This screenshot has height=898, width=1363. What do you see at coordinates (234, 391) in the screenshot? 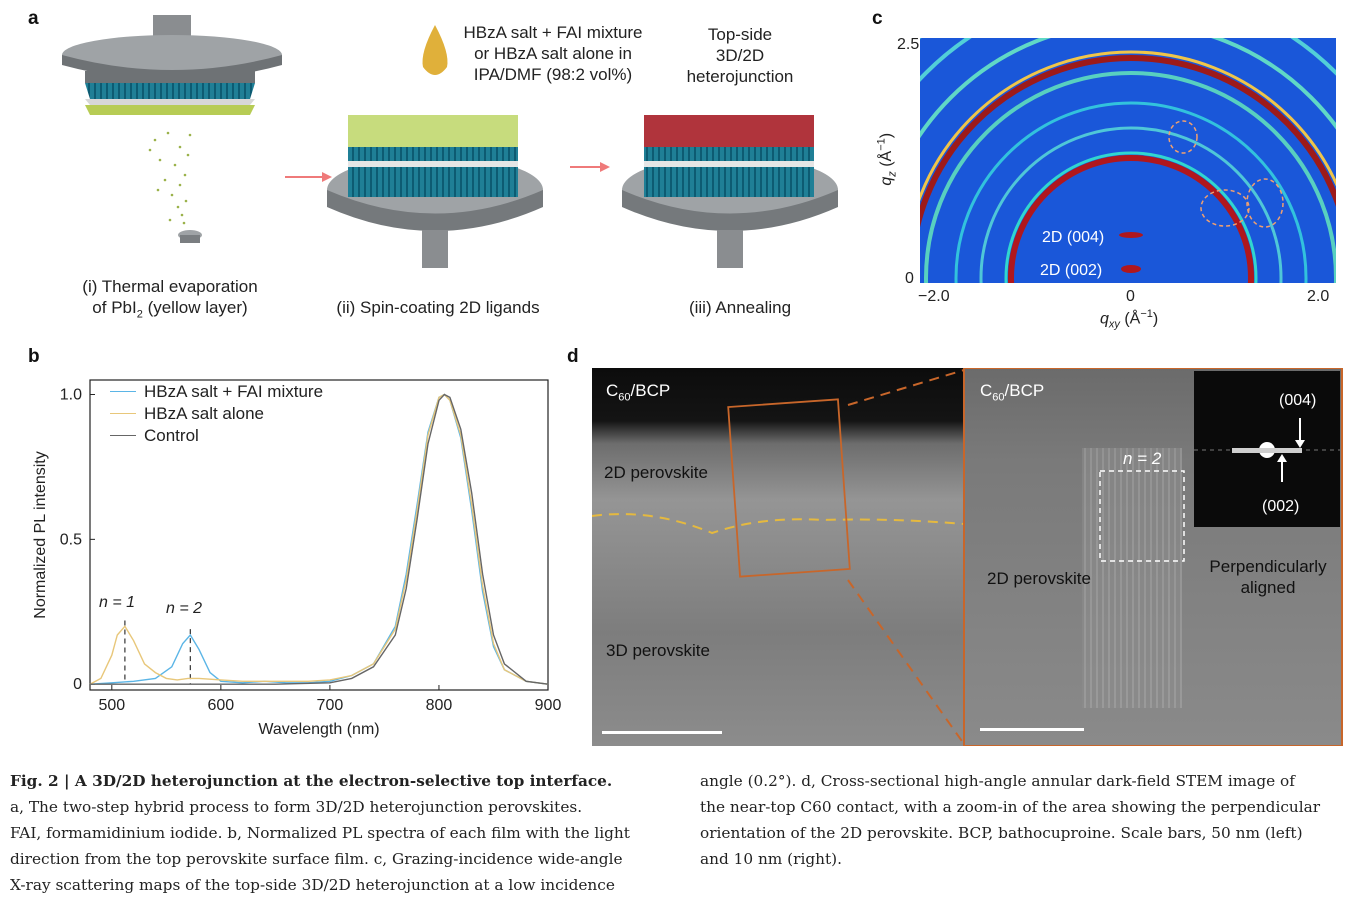
I see `legend-mixture: HBzA salt + FAI mixture` at bounding box center [234, 391].